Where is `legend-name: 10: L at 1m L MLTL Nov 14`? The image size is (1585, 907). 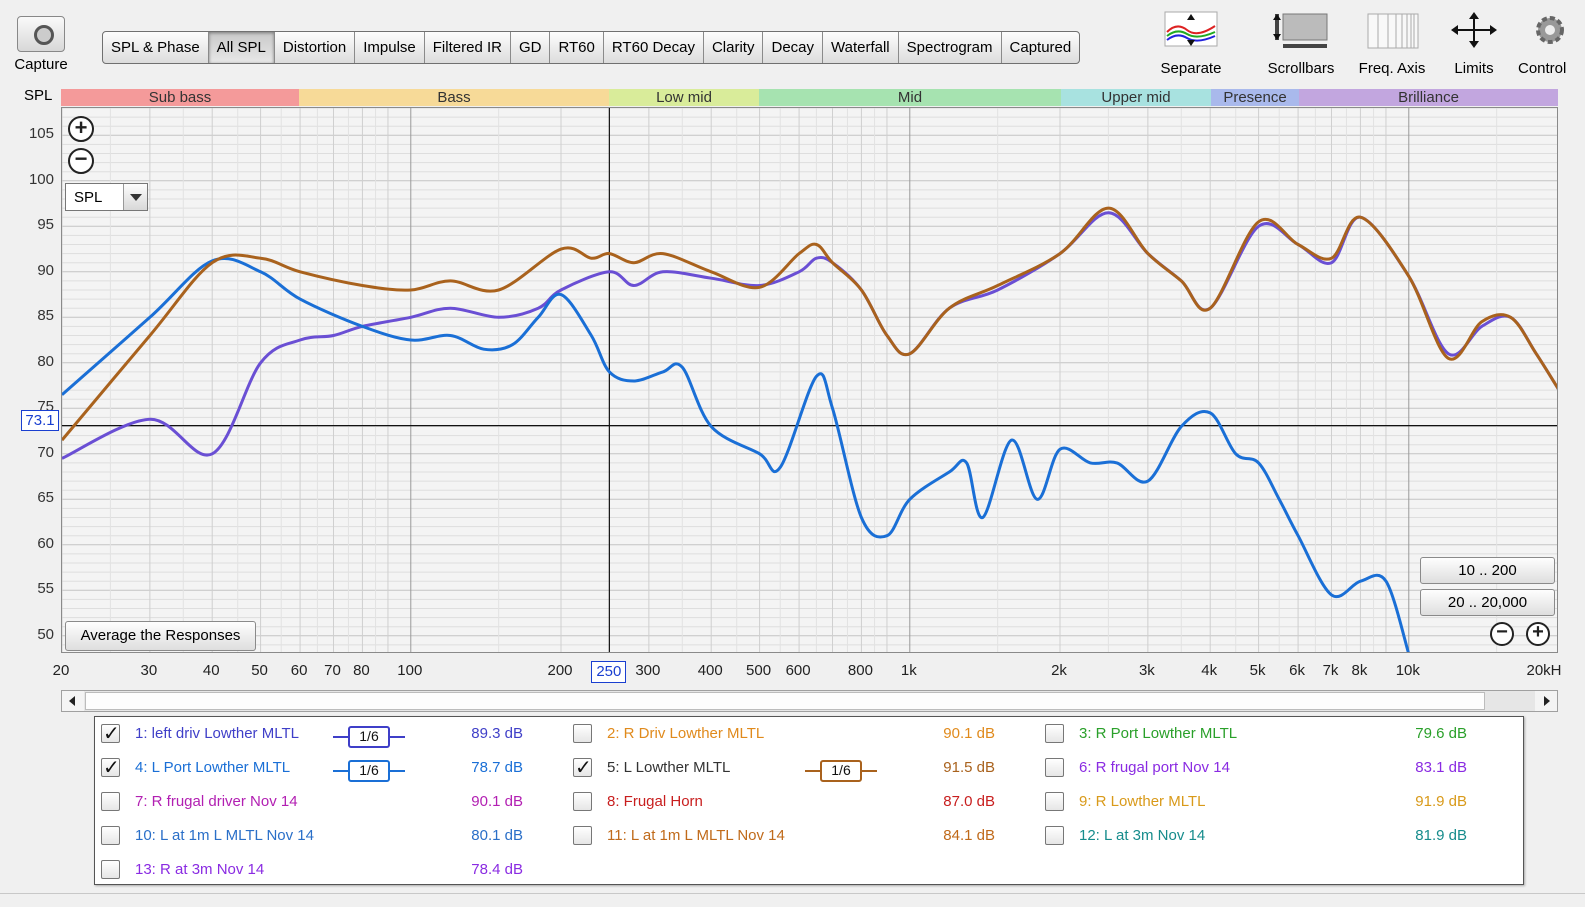
legend-name: 10: L at 1m L MLTL Nov 14 is located at coordinates (224, 835).